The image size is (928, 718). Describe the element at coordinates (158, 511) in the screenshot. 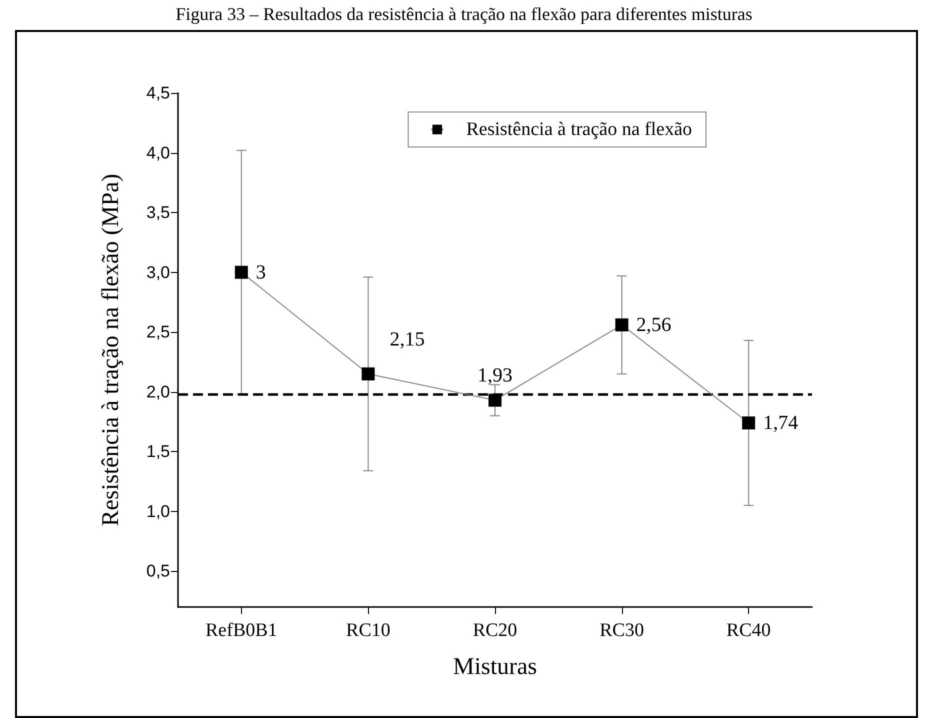

I see `y-tick-label: 1,0` at that location.